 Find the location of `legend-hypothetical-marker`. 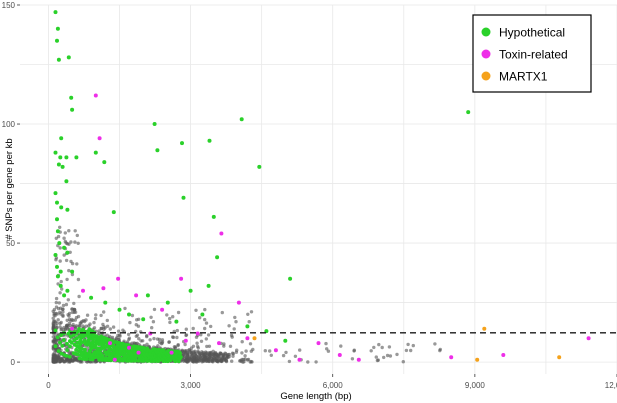

legend-hypothetical-marker is located at coordinates (486, 32).